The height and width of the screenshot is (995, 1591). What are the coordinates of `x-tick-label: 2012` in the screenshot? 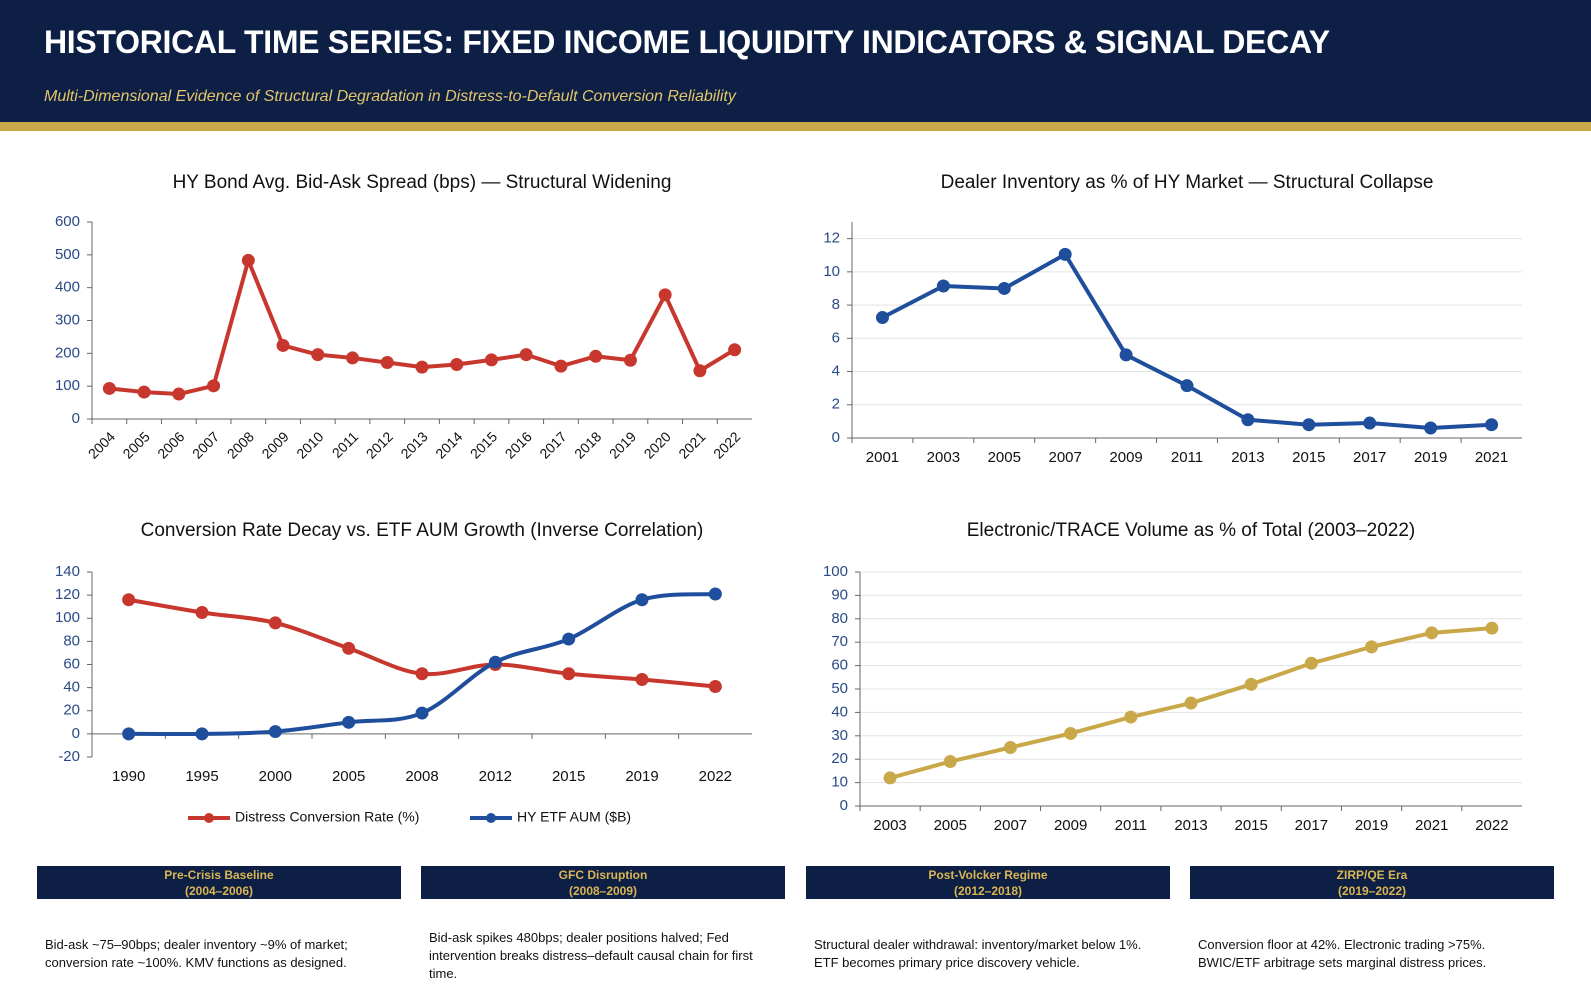 It's located at (495, 776).